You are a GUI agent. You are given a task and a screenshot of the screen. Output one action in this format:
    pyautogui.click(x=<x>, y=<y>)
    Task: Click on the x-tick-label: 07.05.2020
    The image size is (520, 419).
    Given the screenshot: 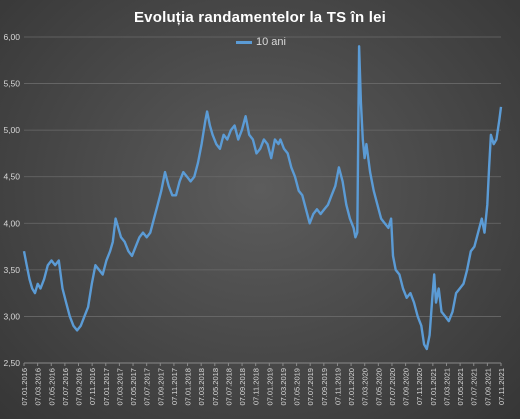 What is the action you would take?
    pyautogui.click(x=378, y=387)
    